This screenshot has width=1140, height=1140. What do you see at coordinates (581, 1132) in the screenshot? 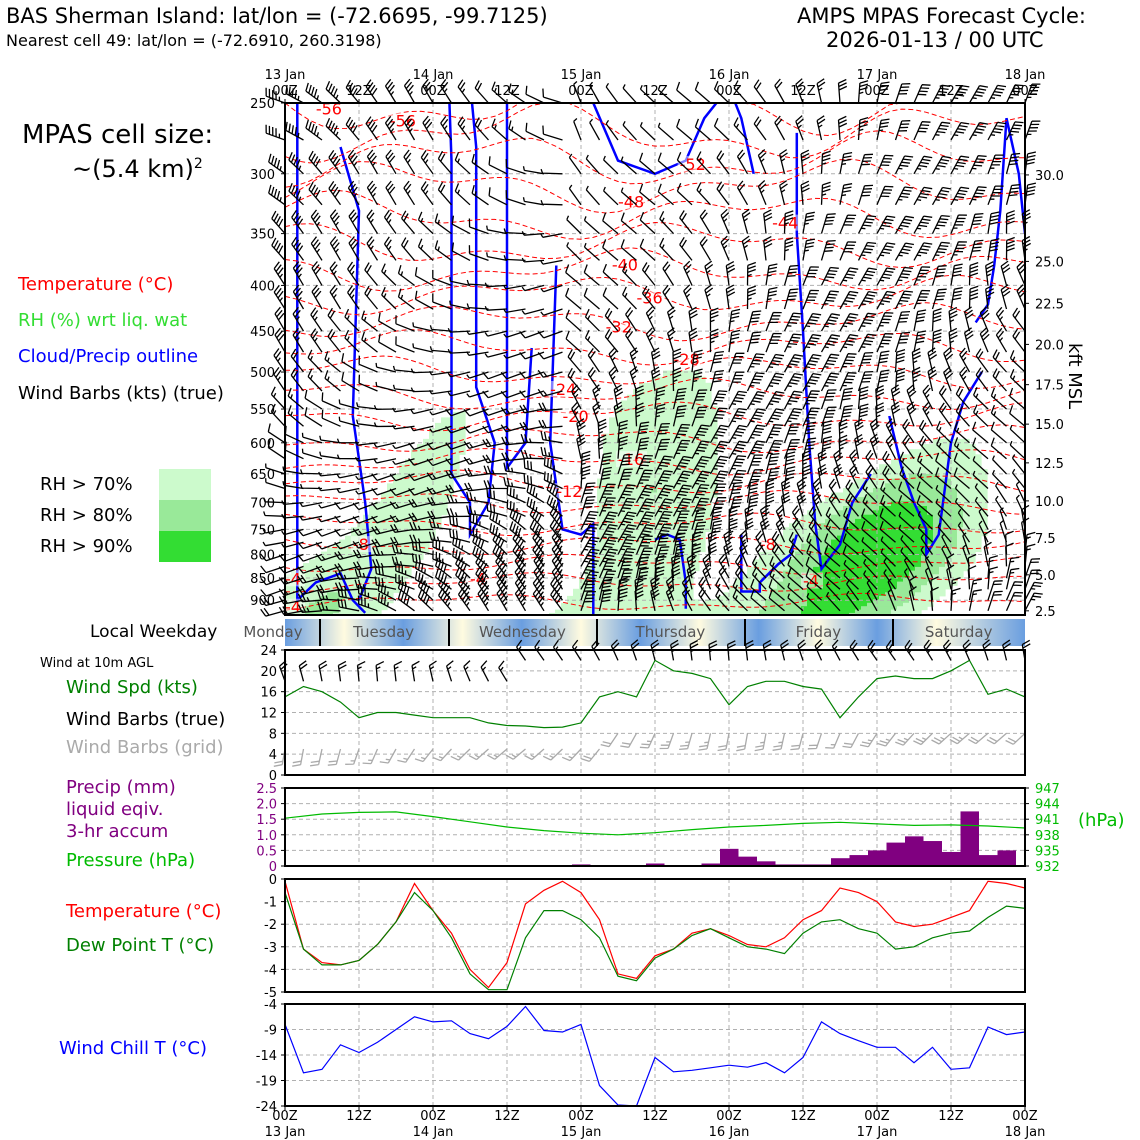
I see `bottom-axis-day: 15 Jan` at bounding box center [581, 1132].